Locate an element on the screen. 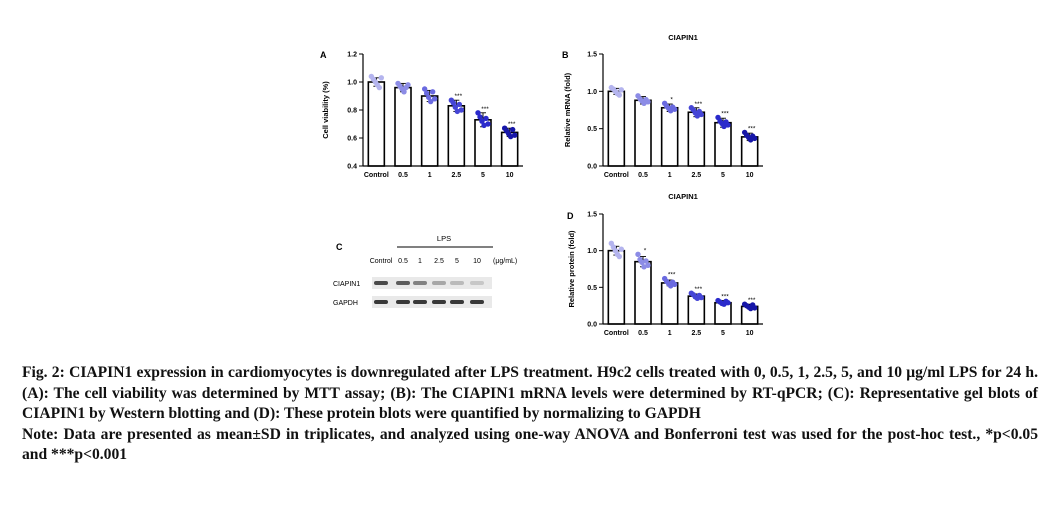 The image size is (1058, 505). panel-d-letter: D is located at coordinates (570, 216).